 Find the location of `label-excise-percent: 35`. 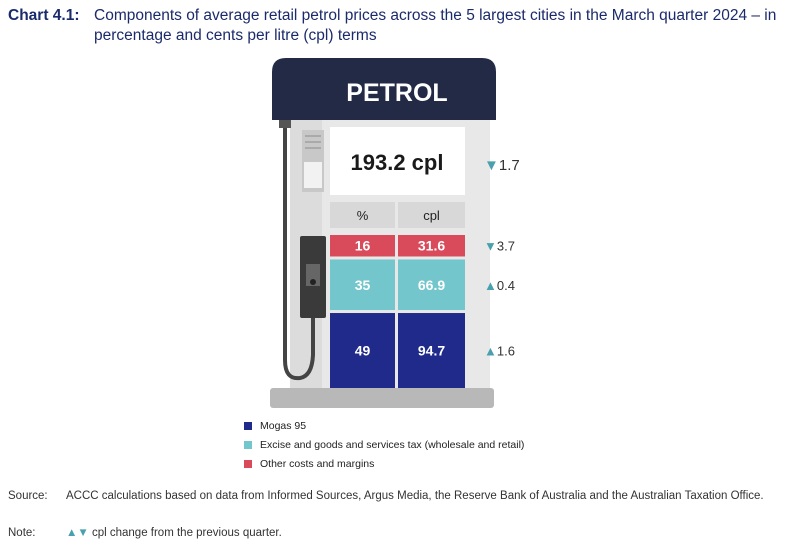

label-excise-percent: 35 is located at coordinates (363, 285).